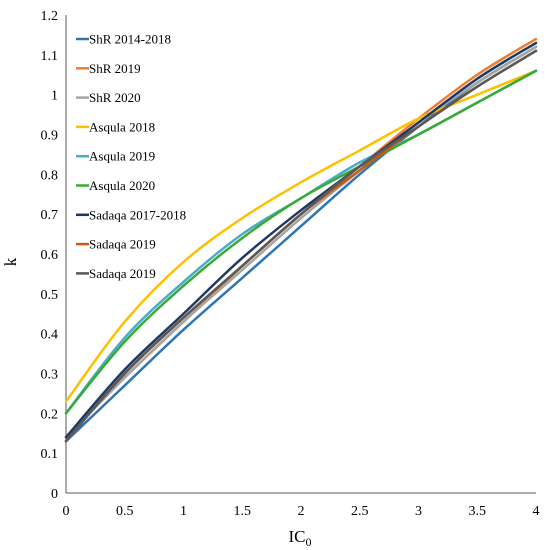  I want to click on legend-label: Asqula 2019, so click(122, 156).